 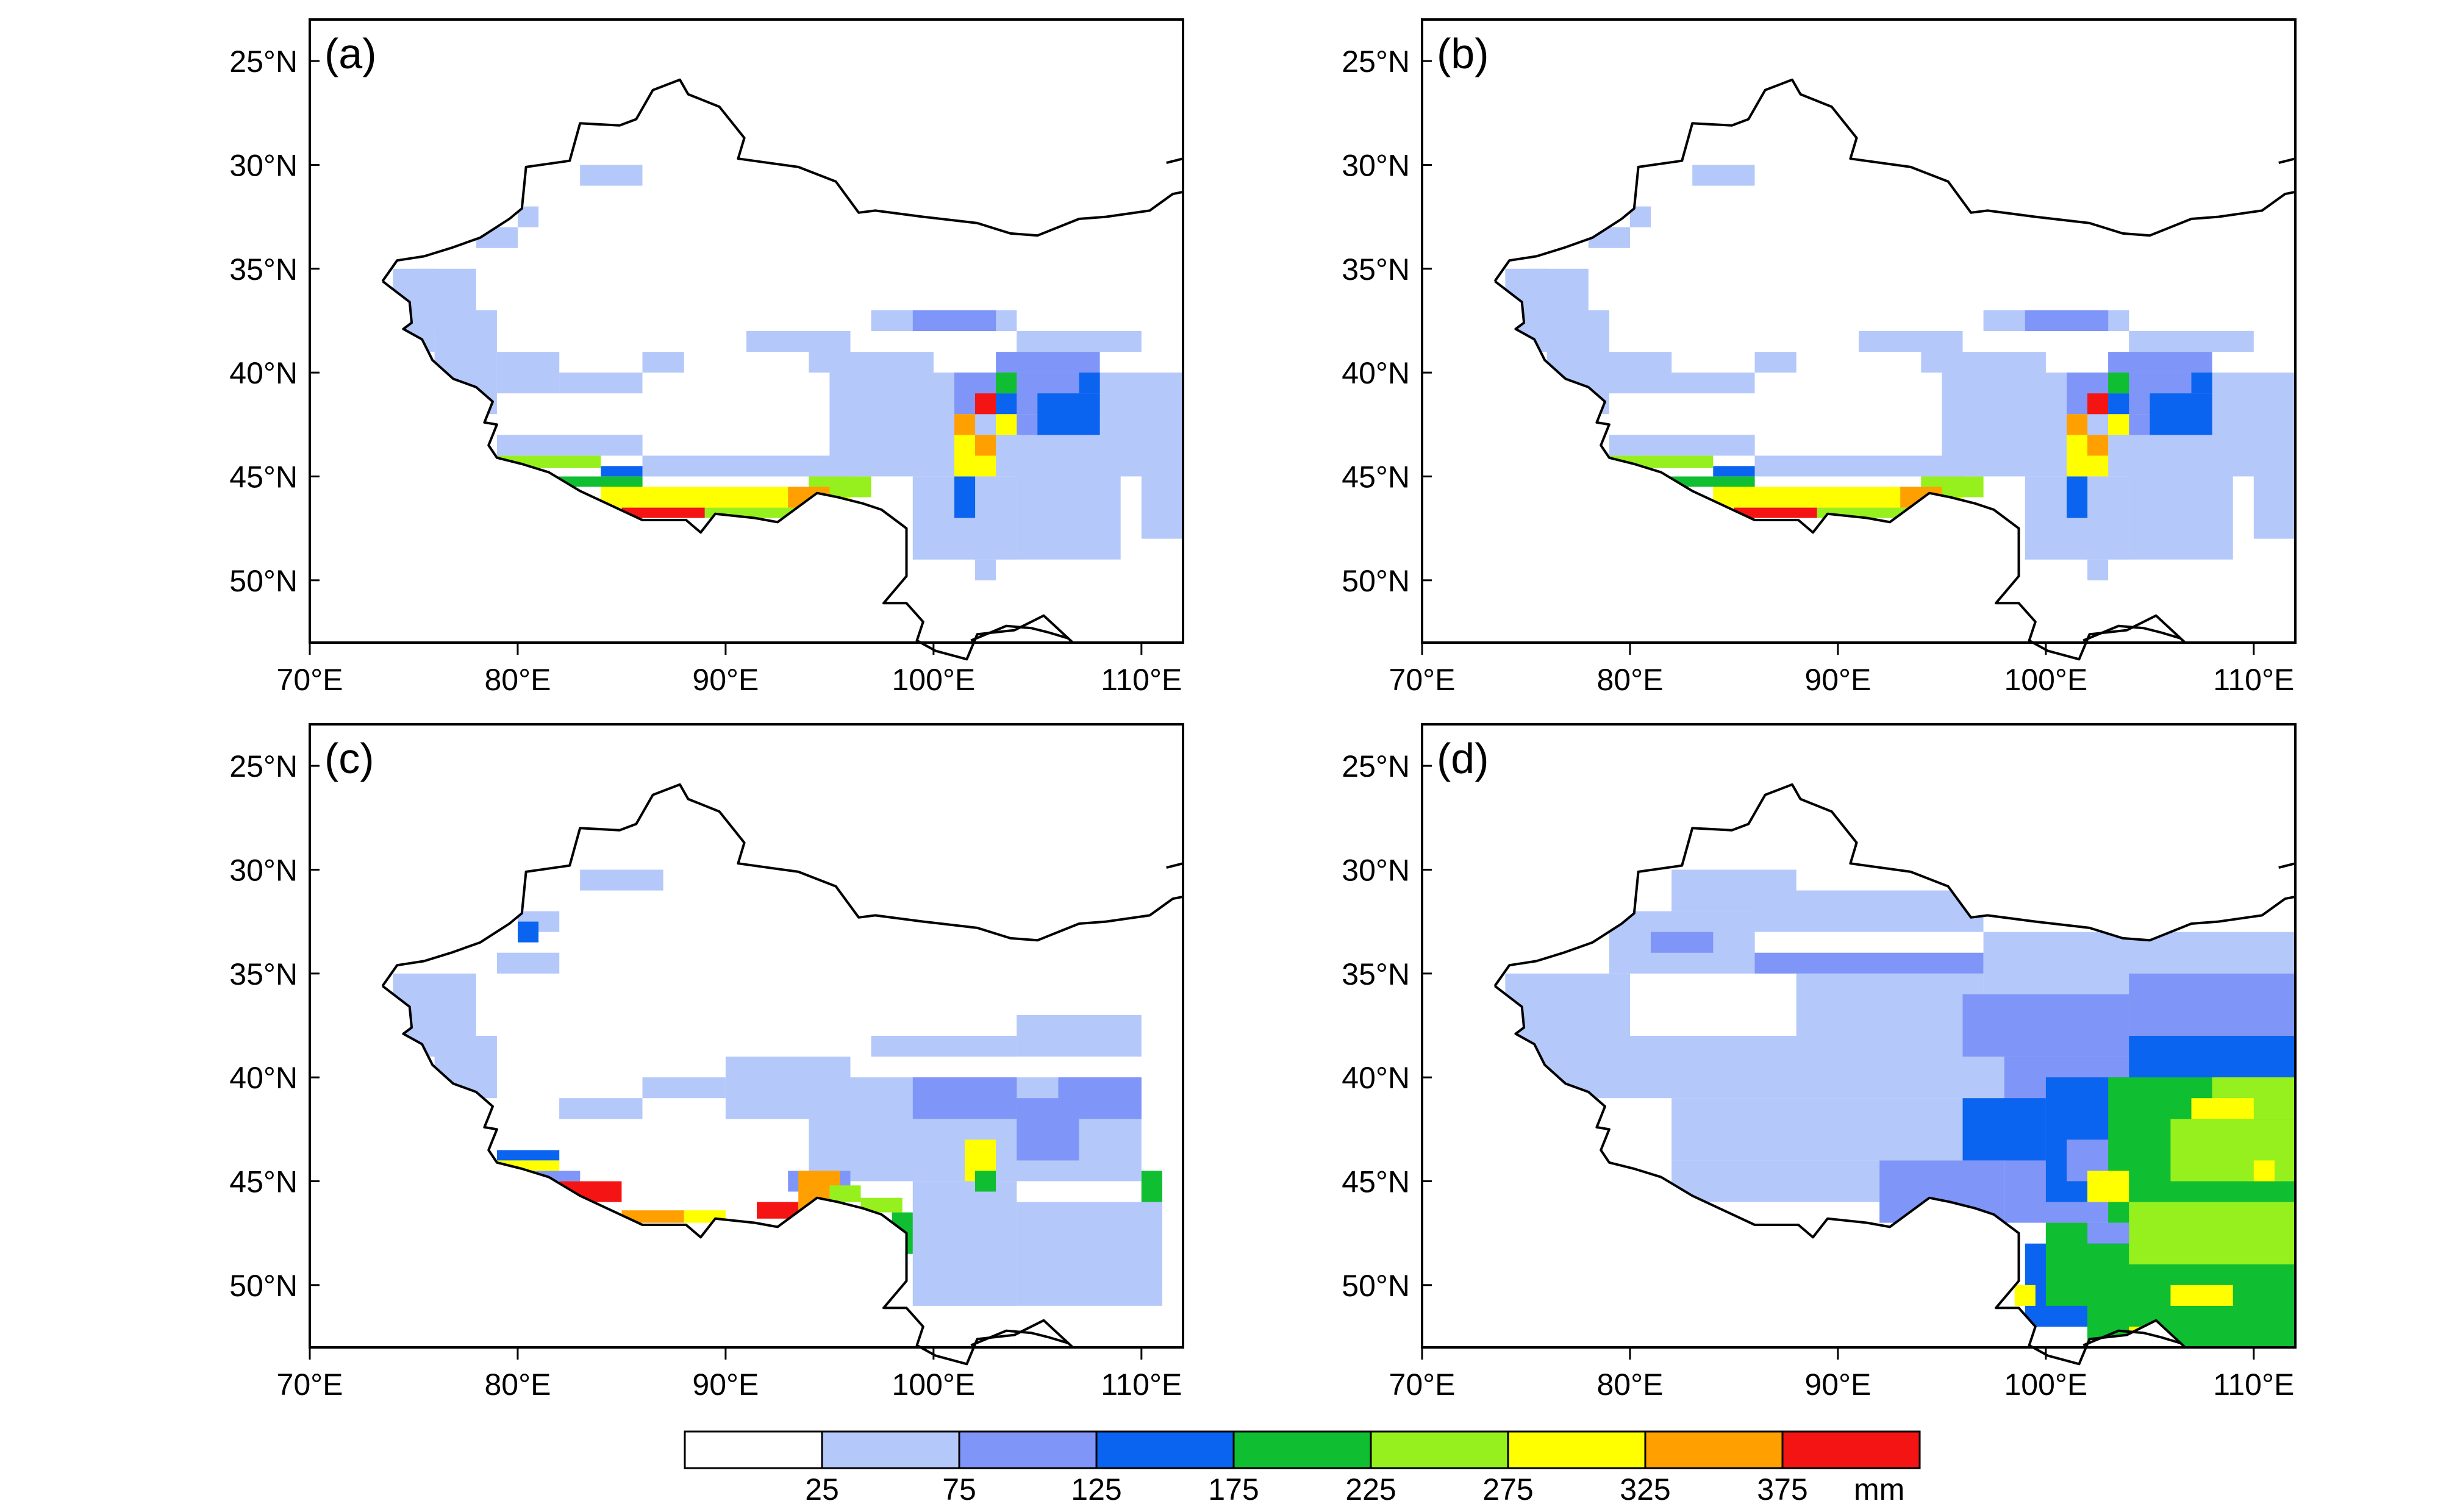 I want to click on colorbar-unit: mm, so click(x=1879, y=1489).